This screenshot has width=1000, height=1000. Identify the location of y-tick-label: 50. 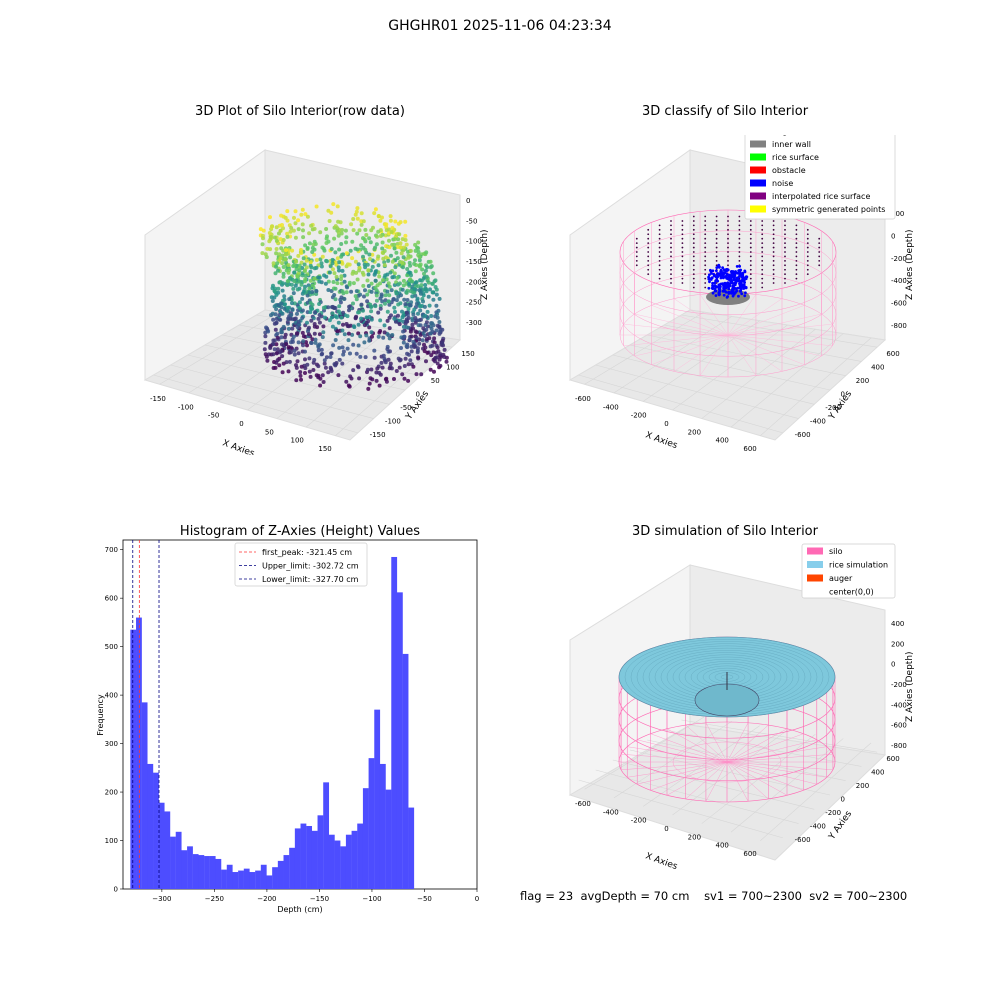
(435, 381).